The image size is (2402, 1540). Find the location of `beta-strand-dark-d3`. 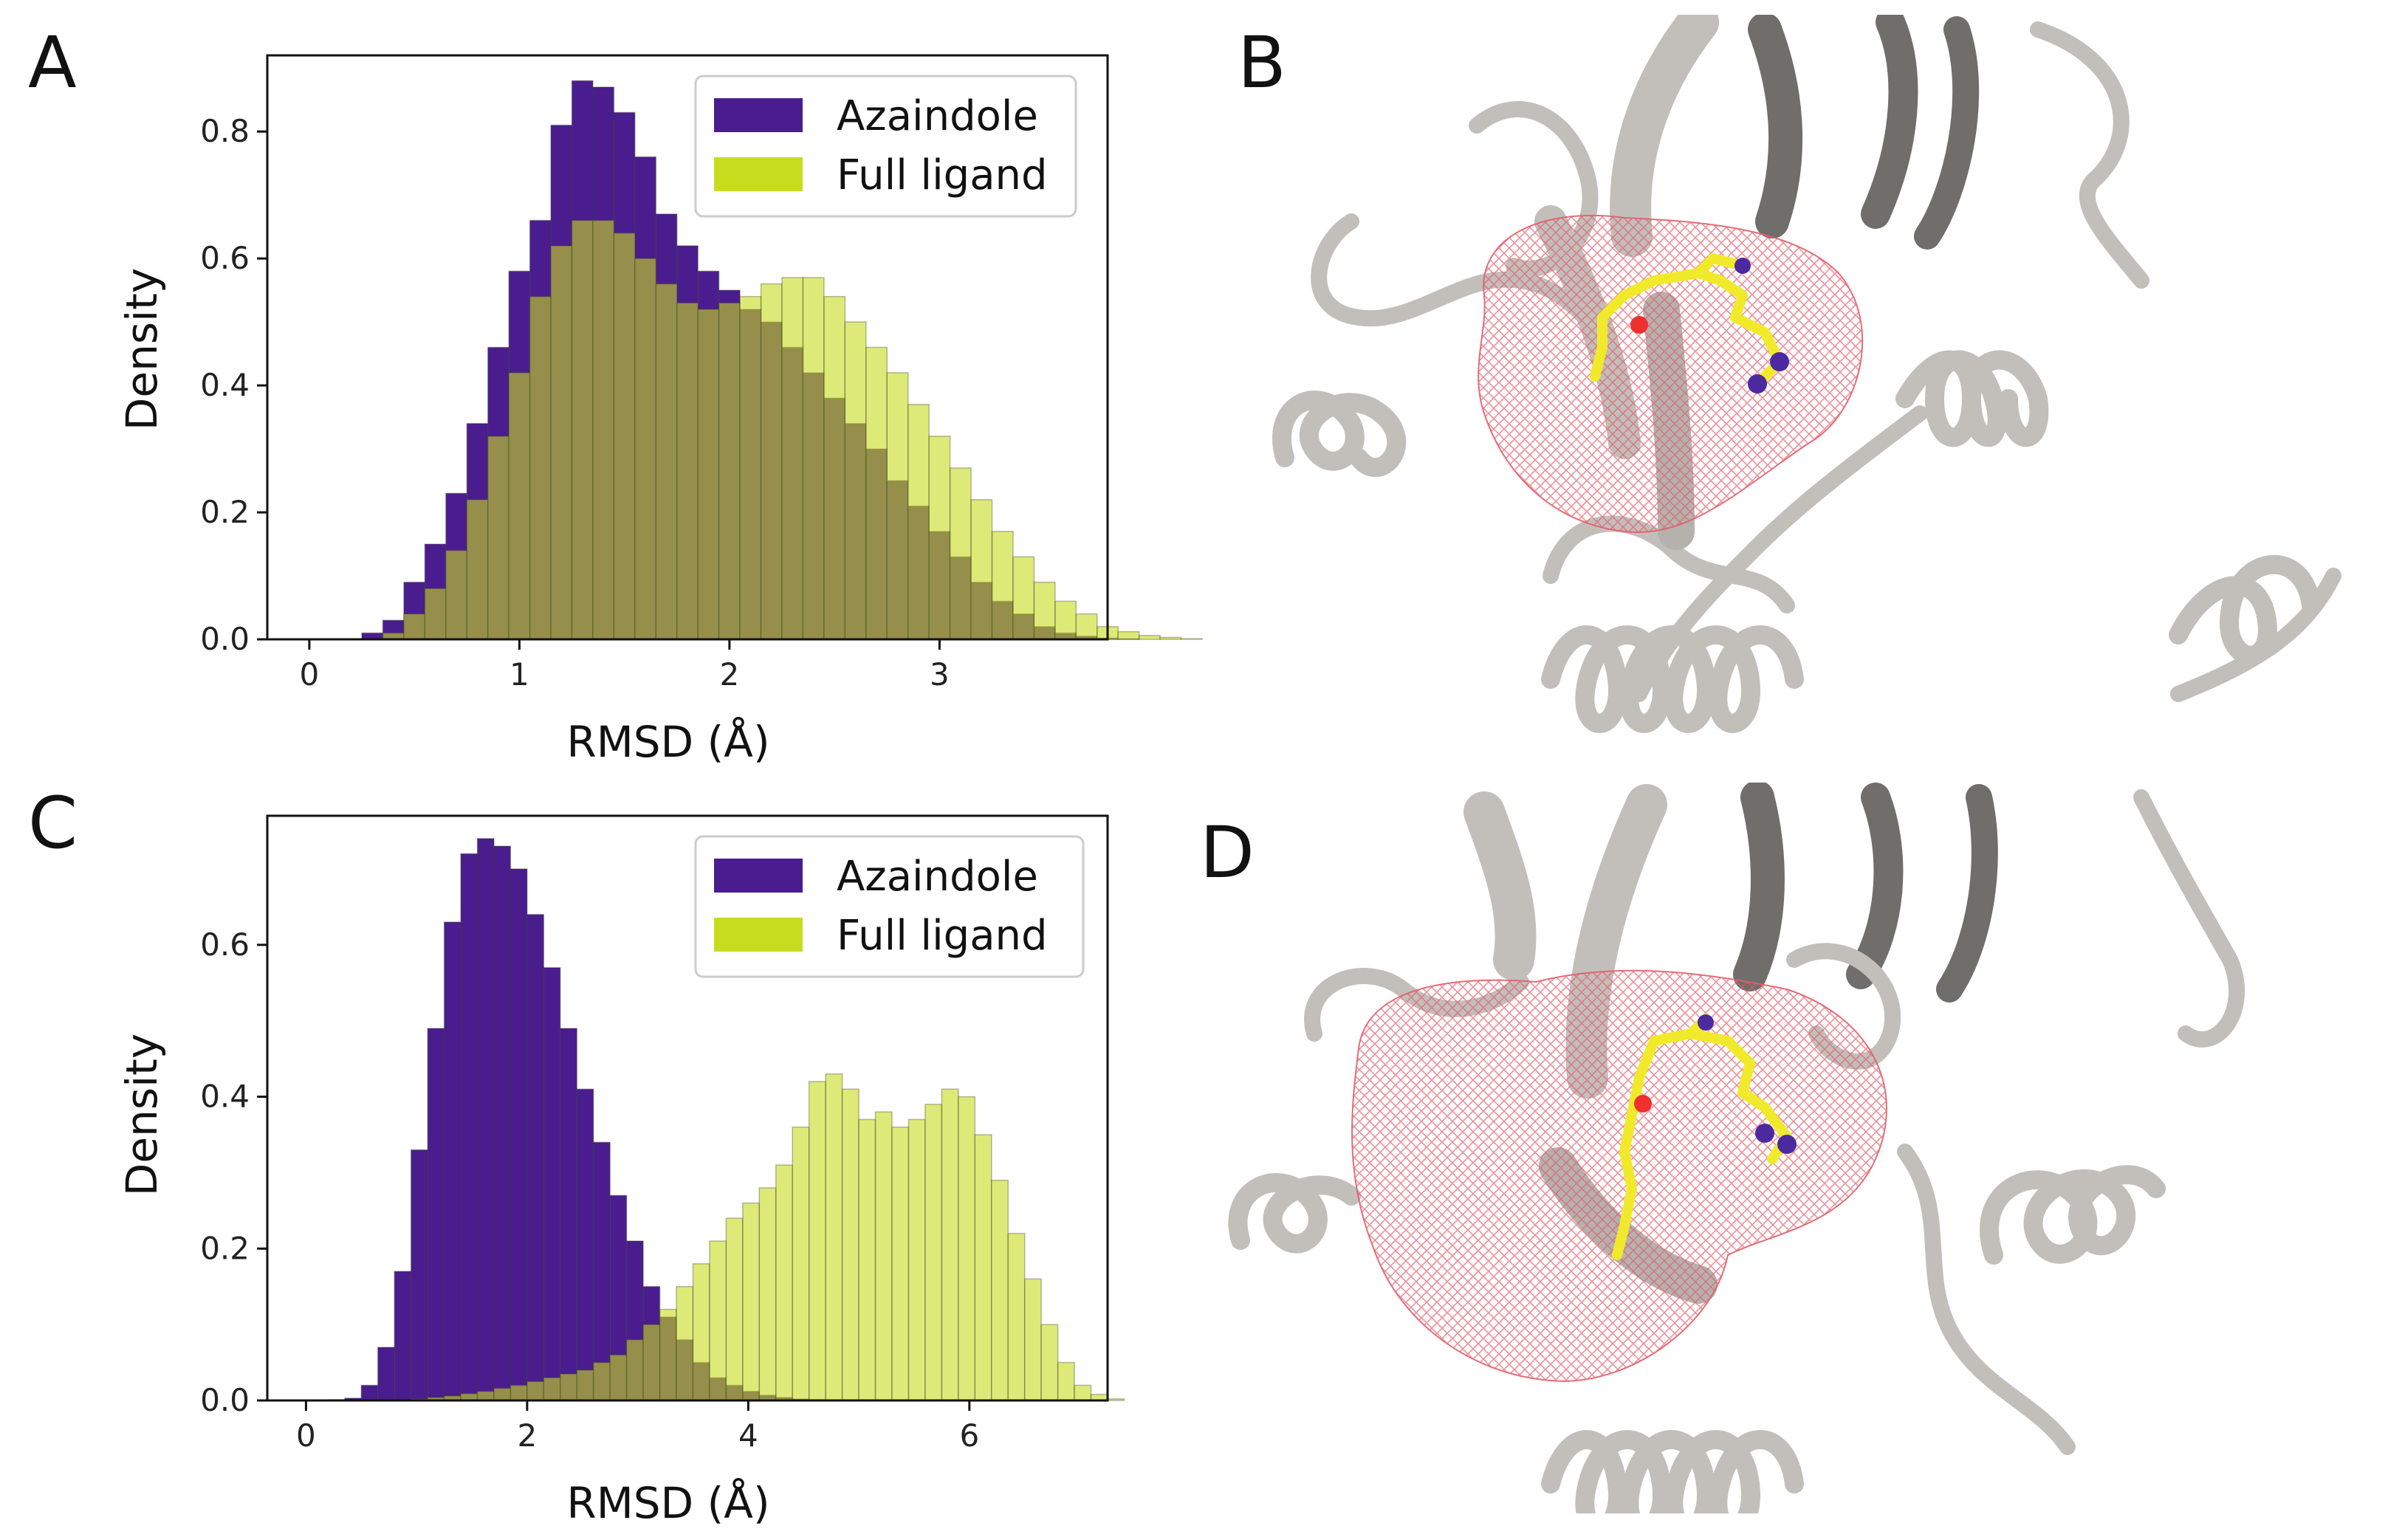

beta-strand-dark-d3 is located at coordinates (1967, 893).